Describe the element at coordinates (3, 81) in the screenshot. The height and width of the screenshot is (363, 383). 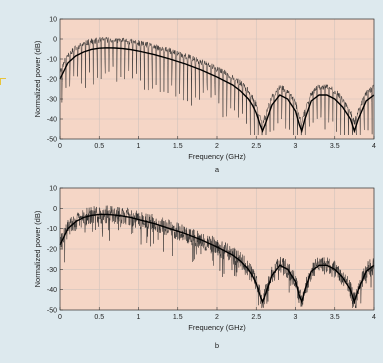
I see `left-edge-accent-mark` at that location.